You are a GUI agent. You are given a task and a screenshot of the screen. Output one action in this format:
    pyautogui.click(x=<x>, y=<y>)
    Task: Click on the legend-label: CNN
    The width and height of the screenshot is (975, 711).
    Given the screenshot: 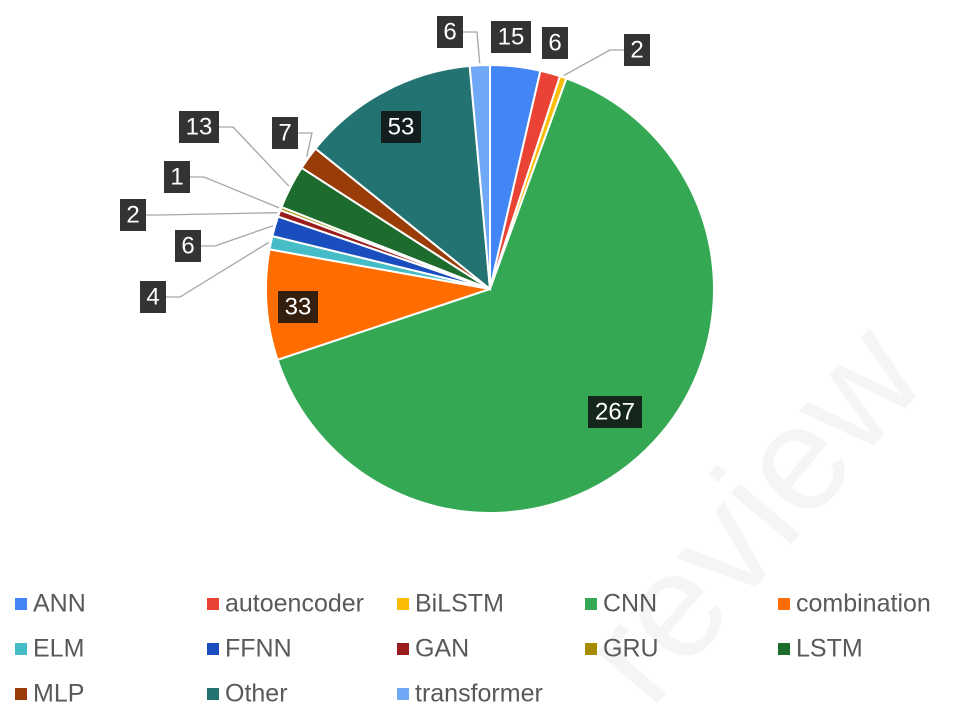 What is the action you would take?
    pyautogui.click(x=630, y=604)
    